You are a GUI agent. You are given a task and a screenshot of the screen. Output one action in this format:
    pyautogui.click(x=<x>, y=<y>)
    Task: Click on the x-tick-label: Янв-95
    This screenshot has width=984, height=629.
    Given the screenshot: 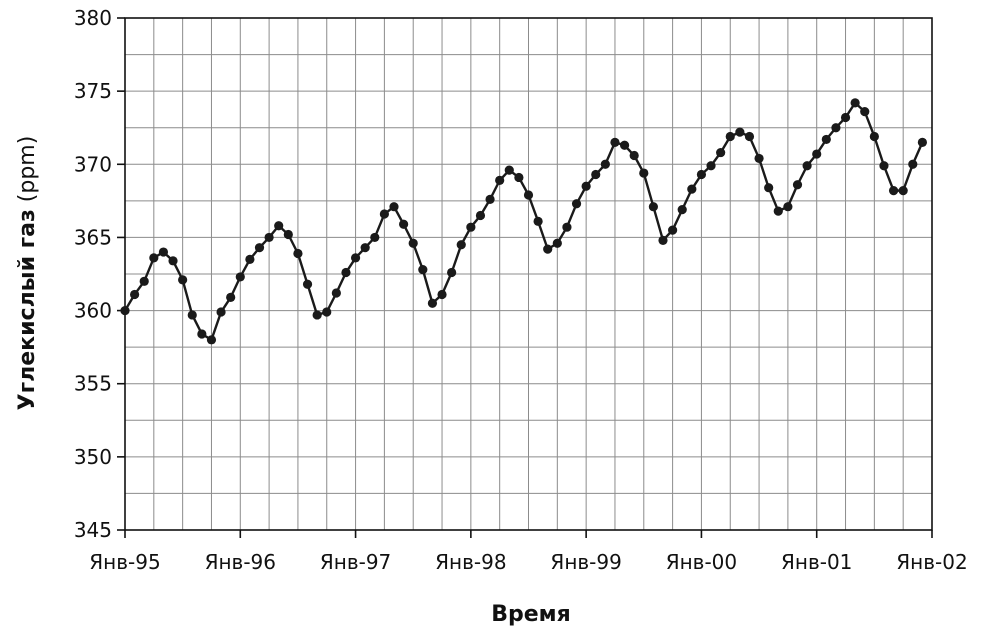 What is the action you would take?
    pyautogui.click(x=124, y=562)
    